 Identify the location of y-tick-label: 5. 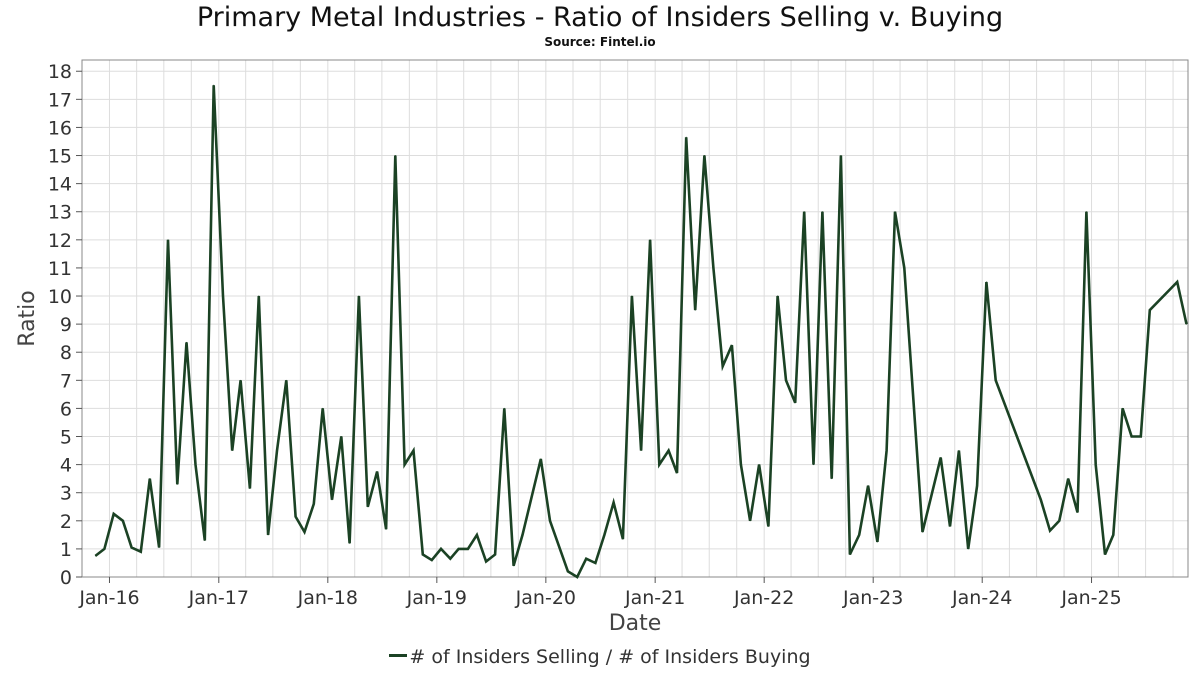
(66, 438).